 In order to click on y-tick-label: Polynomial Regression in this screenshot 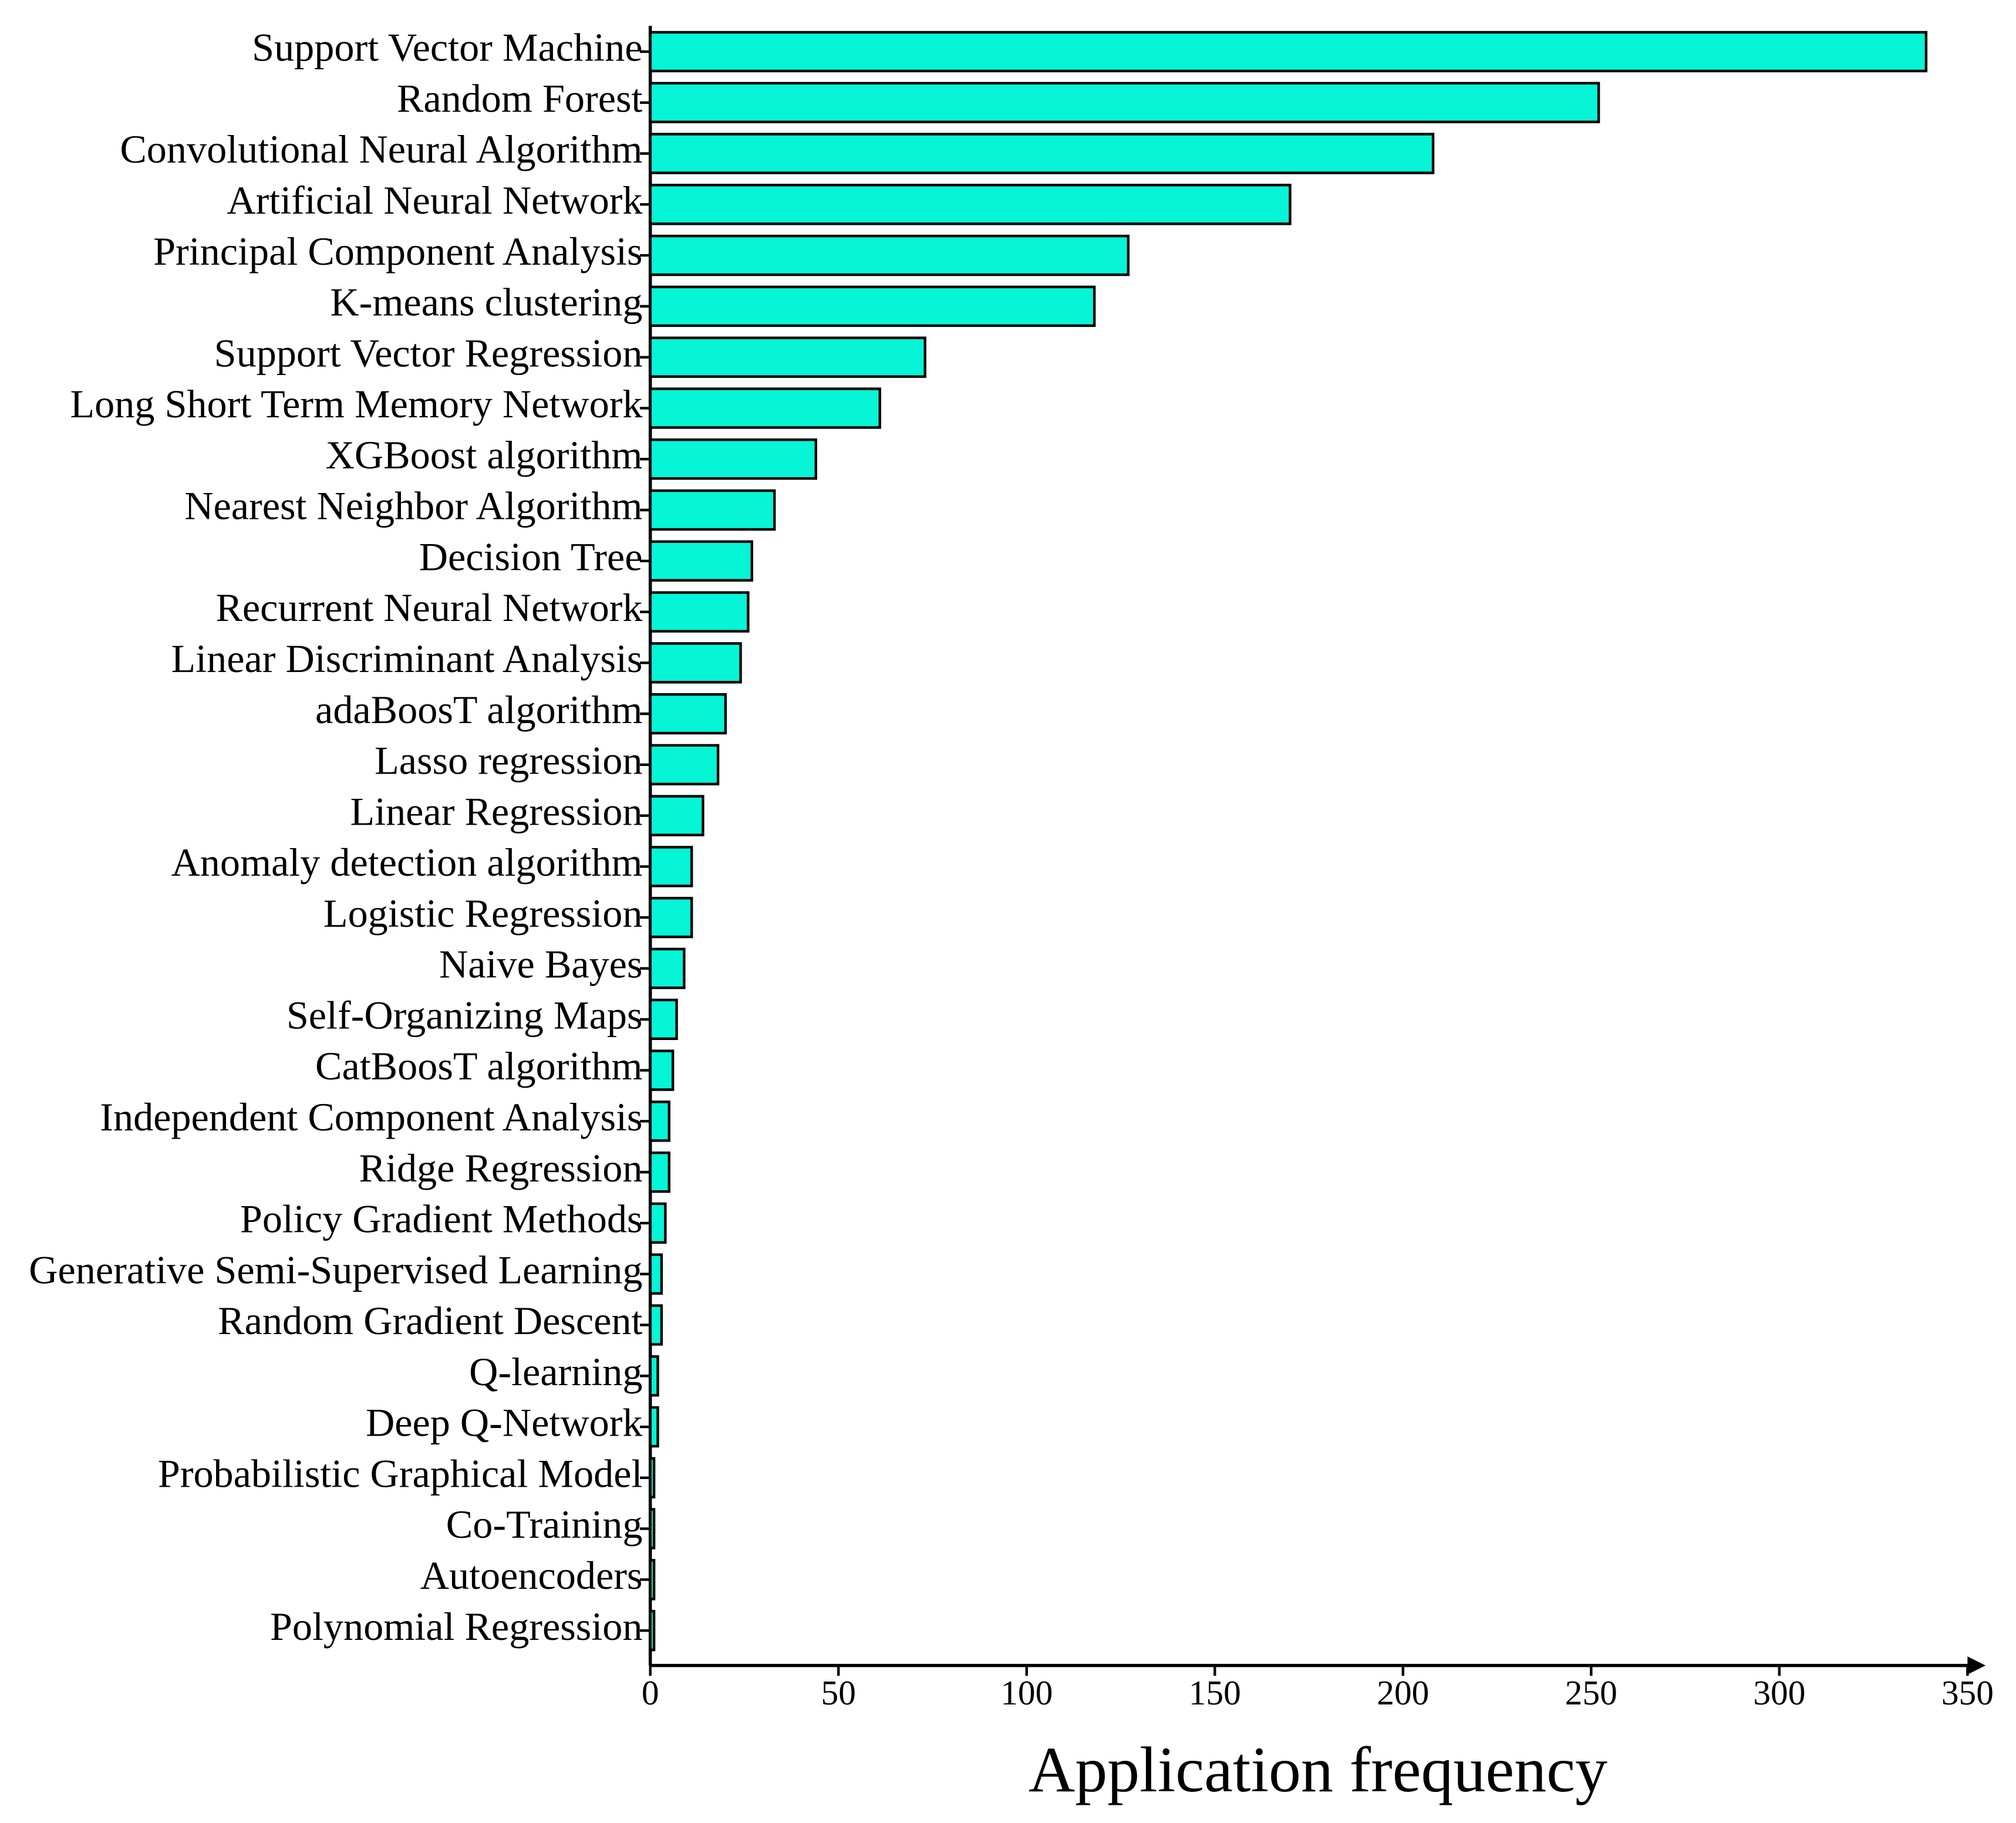, I will do `click(456, 1626)`.